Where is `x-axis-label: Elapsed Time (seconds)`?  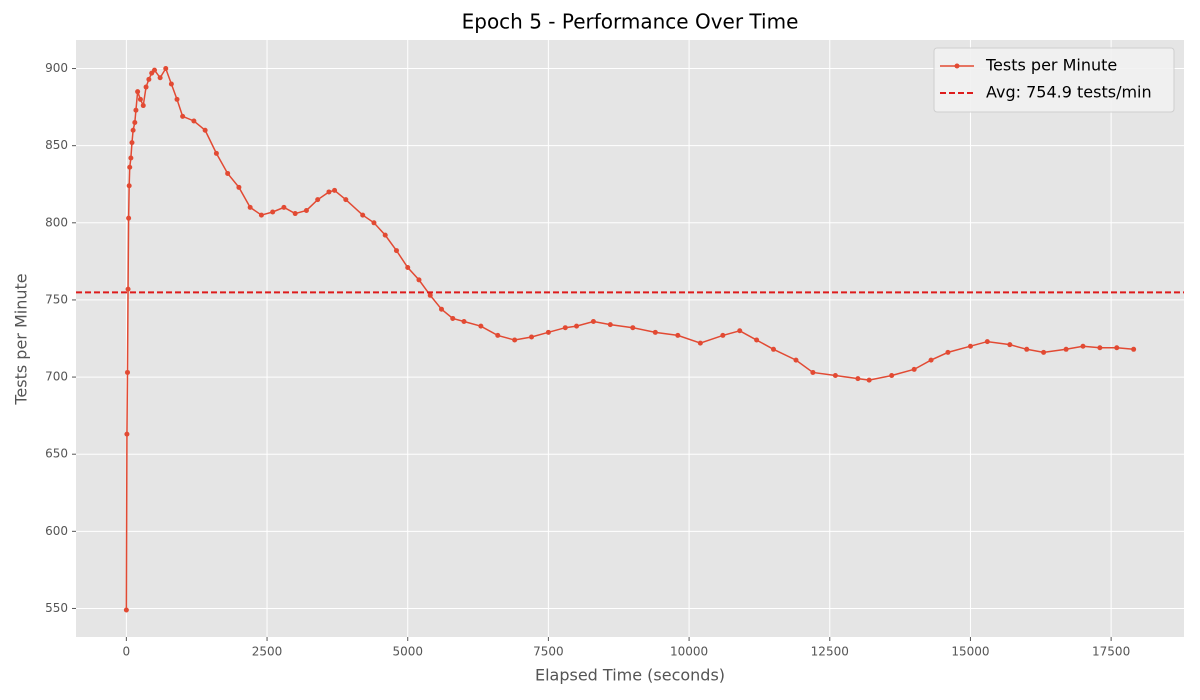 x-axis-label: Elapsed Time (seconds) is located at coordinates (630, 675).